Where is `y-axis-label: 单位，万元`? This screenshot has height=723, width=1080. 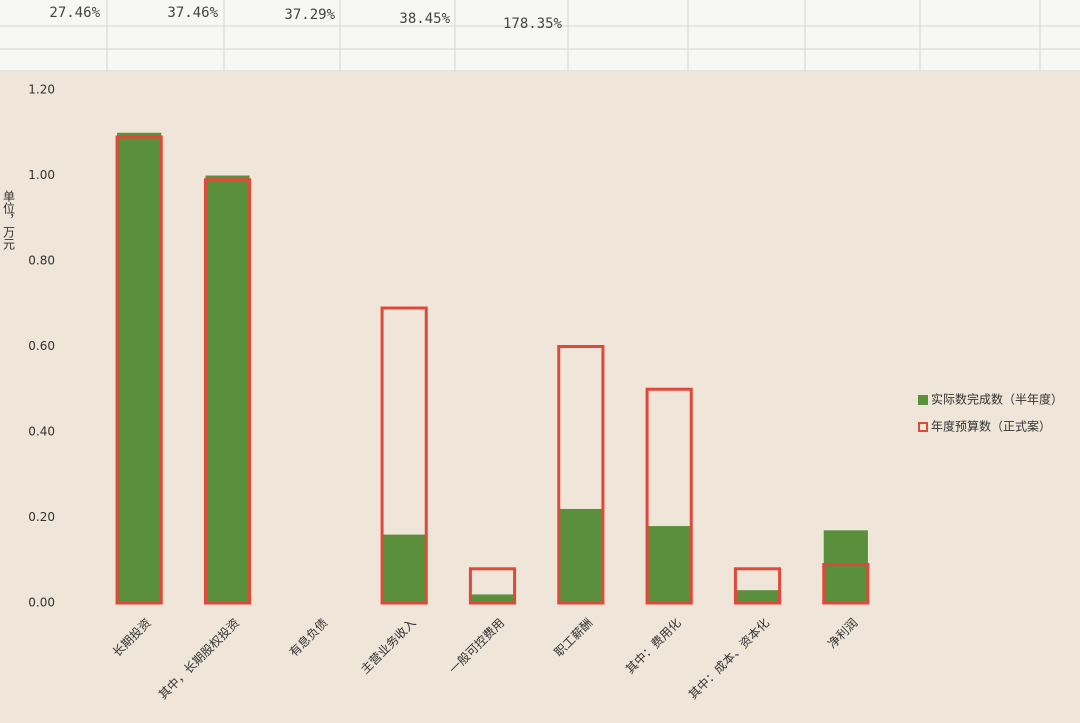
y-axis-label: 单位，万元 is located at coordinates (9, 220).